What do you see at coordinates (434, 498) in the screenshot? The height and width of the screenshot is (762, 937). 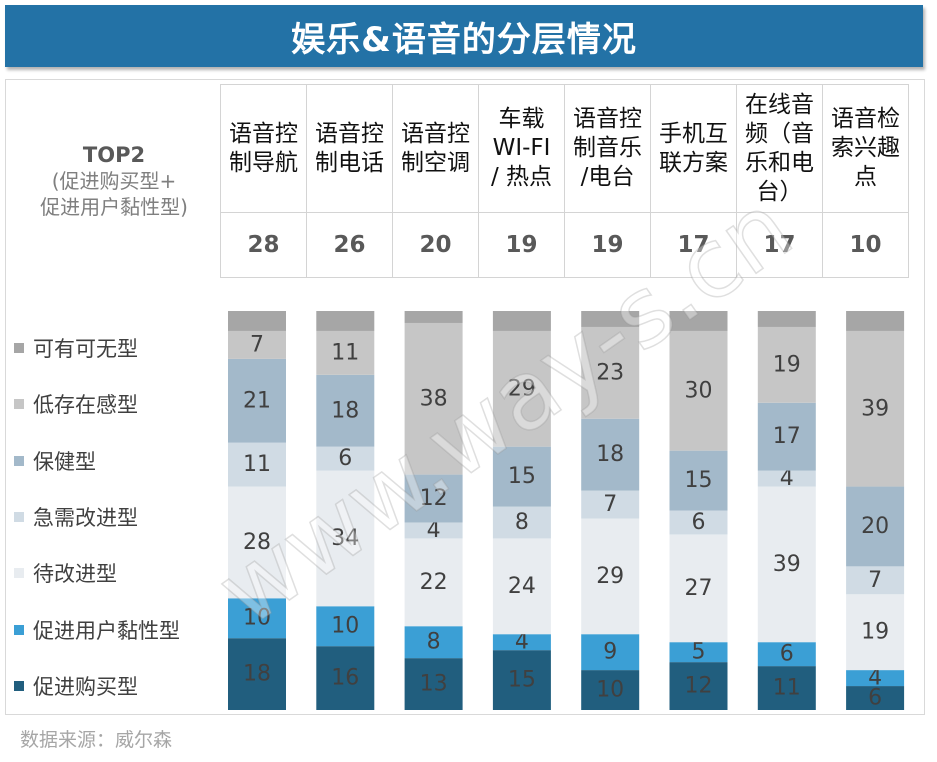 I see `bar-value-label: 12` at bounding box center [434, 498].